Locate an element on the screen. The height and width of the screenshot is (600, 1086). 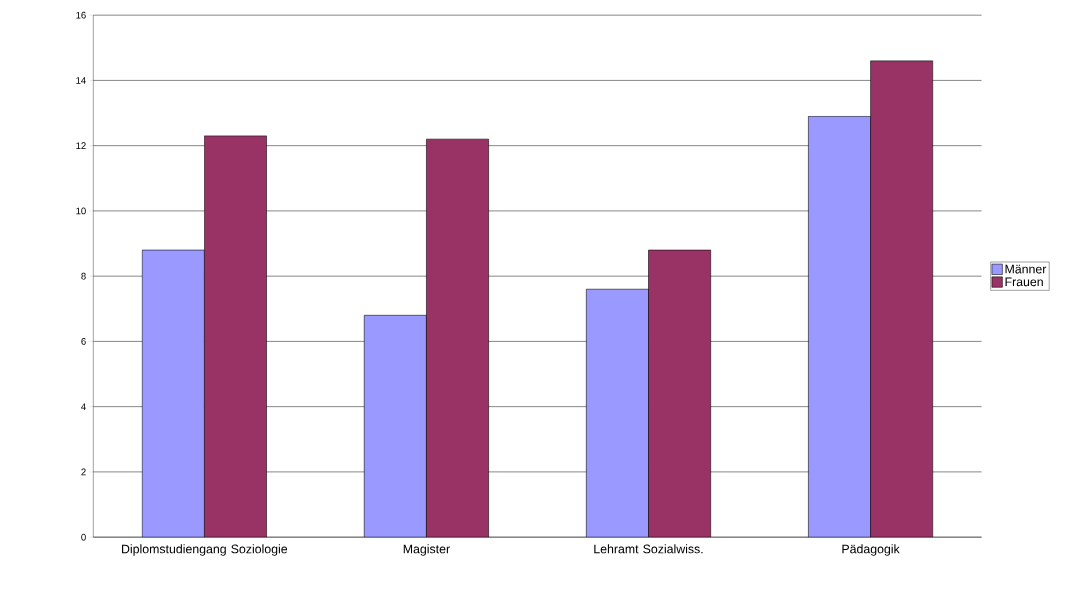
legend-label: Frauen is located at coordinates (1024, 282).